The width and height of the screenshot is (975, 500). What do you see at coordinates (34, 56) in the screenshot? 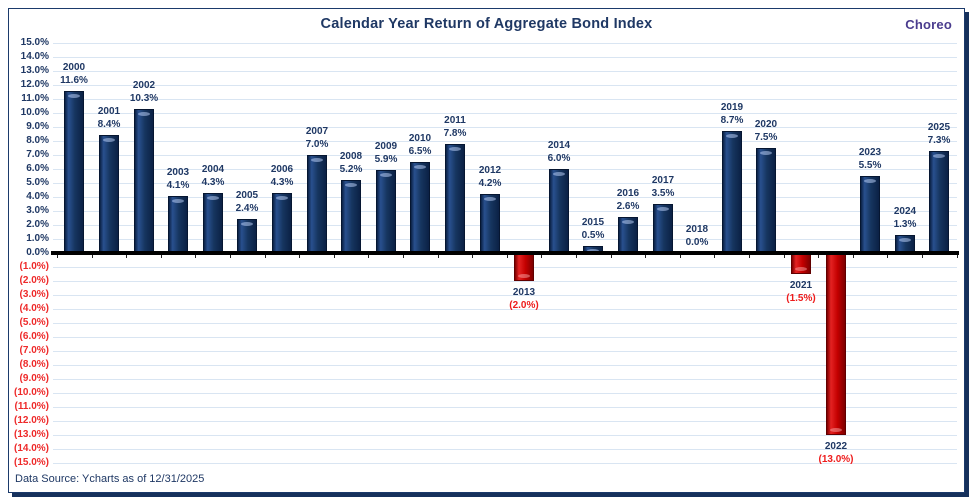
I see `y-axis-tick-label: 14.0%` at bounding box center [34, 56].